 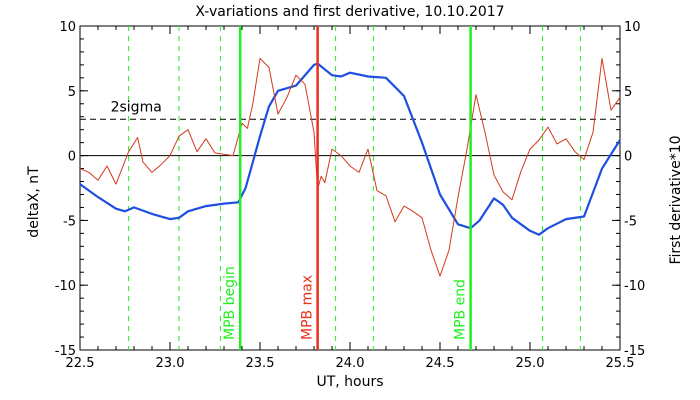 I want to click on y-tick-label-left: 10, so click(x=67, y=27).